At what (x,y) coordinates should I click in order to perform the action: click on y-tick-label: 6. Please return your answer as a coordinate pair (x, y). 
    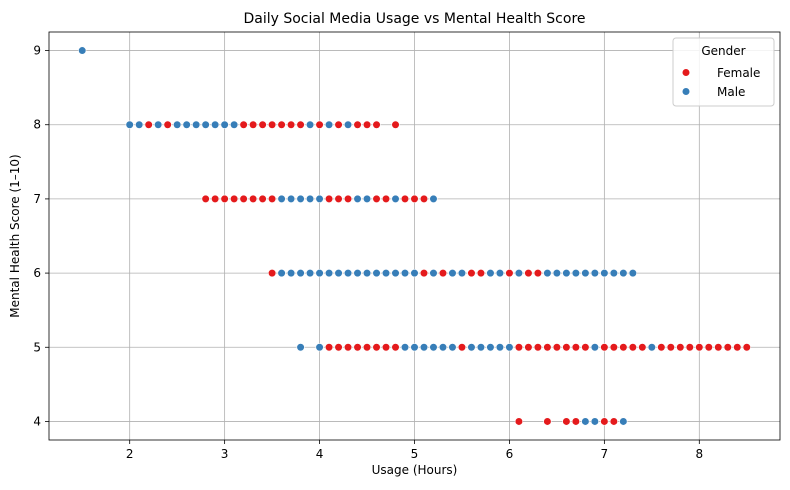
    Looking at the image, I should click on (37, 273).